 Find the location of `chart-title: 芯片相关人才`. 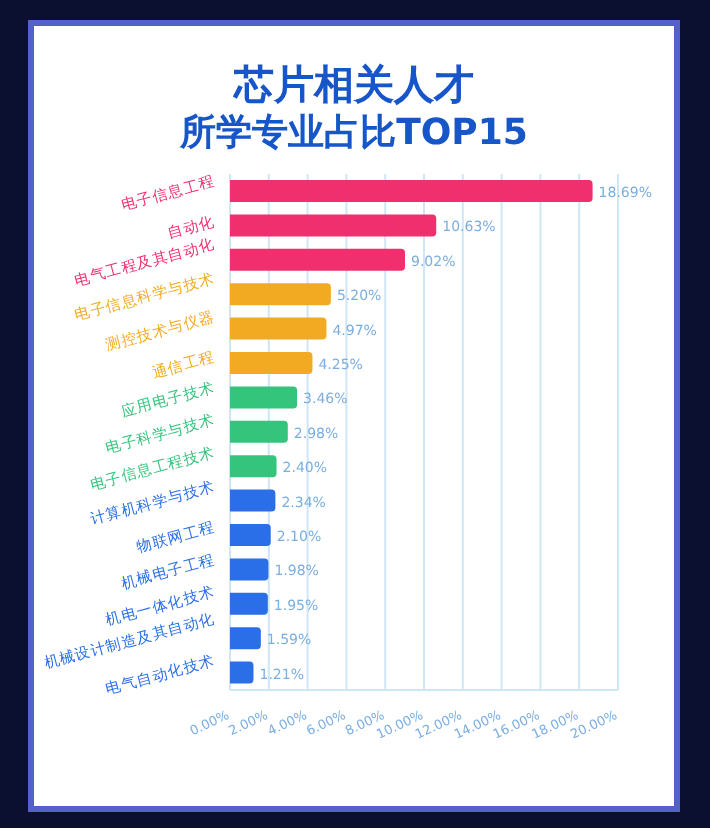

chart-title: 芯片相关人才 is located at coordinates (353, 84).